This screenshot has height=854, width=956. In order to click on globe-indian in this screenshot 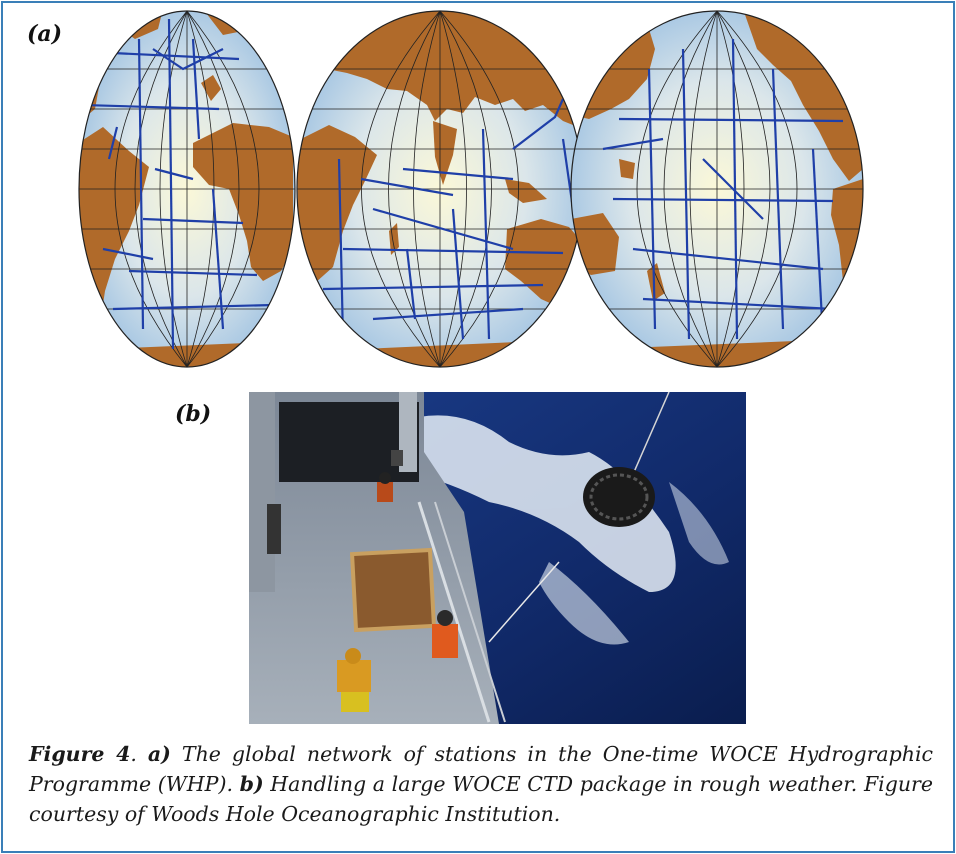, I will do `click(440, 189)`.